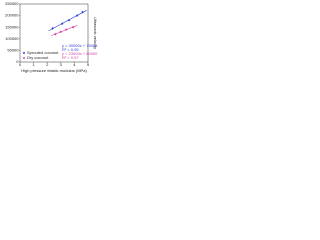 This screenshot has height=240, width=320. Describe the element at coordinates (38, 57) in the screenshot. I see `legend-label: Dry coconut` at that location.